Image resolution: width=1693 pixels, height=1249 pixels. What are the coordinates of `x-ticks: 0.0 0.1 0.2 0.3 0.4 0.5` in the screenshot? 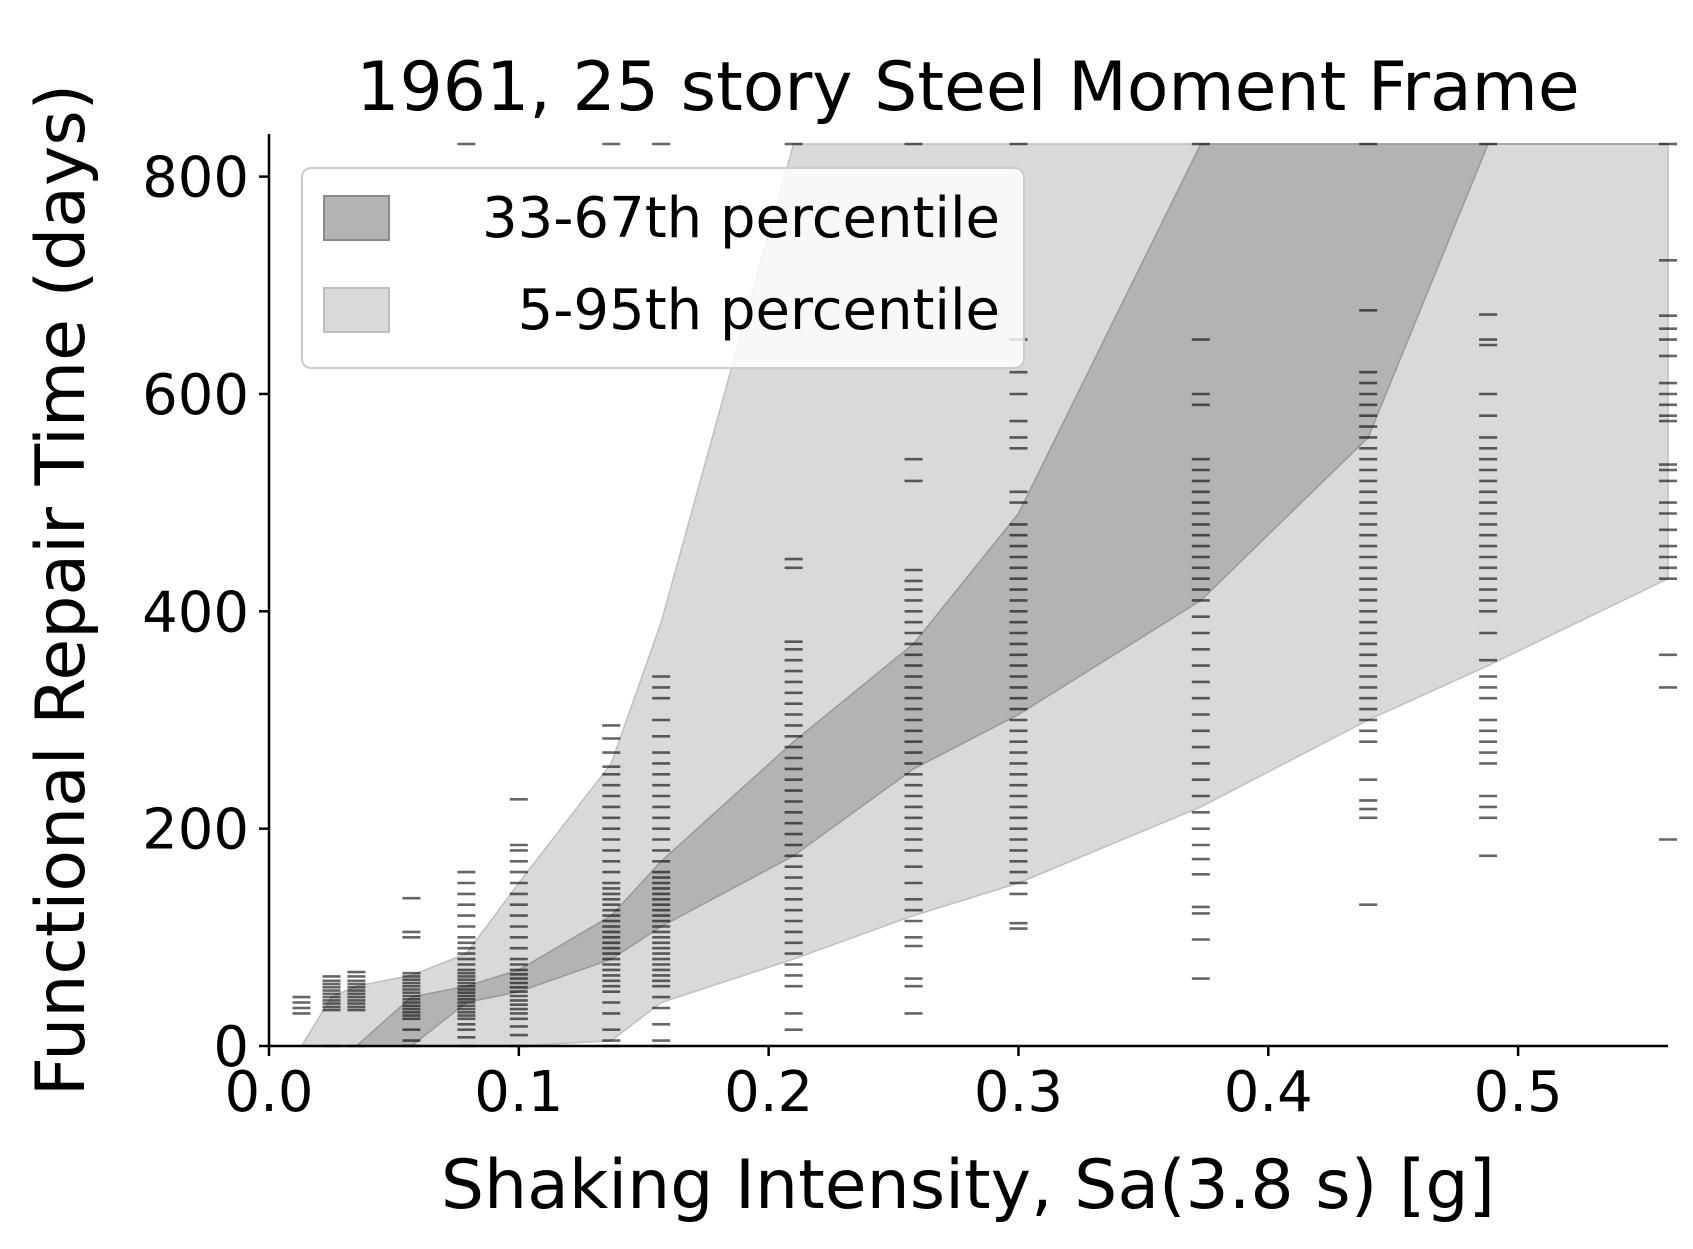 It's located at (893, 1085).